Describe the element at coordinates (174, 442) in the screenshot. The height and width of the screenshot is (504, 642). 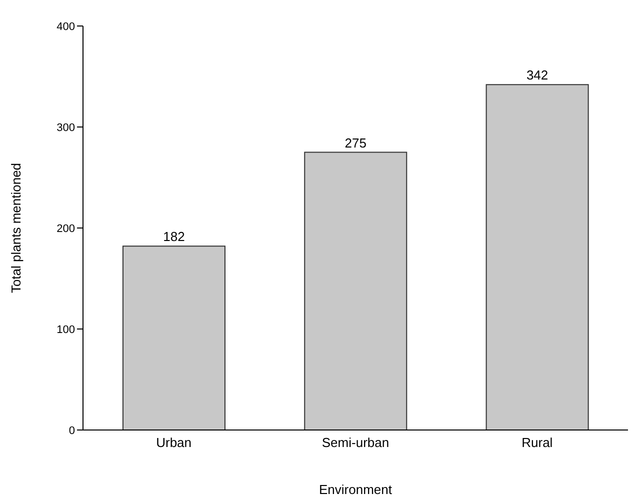
I see `x-tick-label: Urban` at that location.